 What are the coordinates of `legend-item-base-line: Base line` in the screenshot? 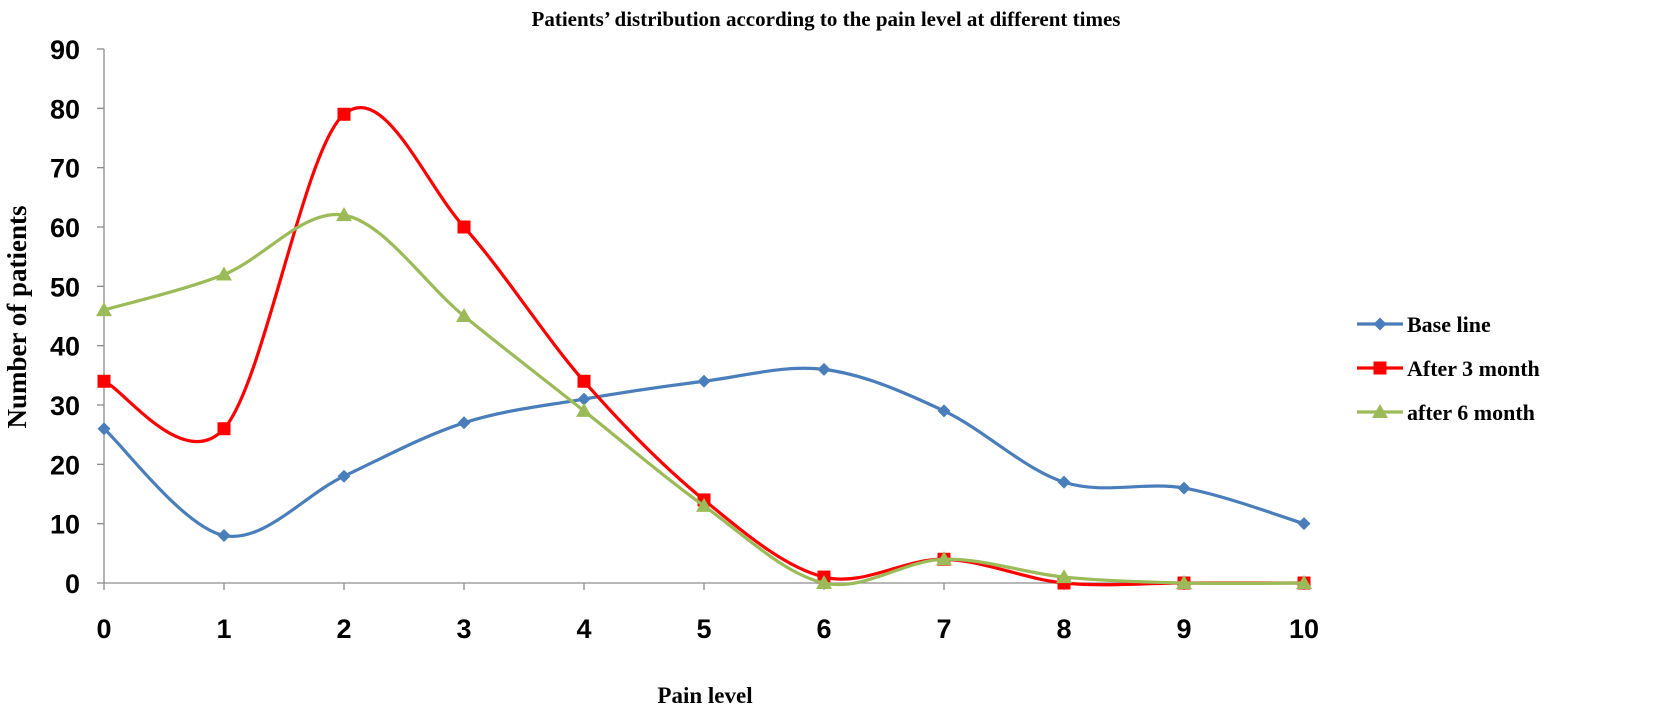 It's located at (1424, 324).